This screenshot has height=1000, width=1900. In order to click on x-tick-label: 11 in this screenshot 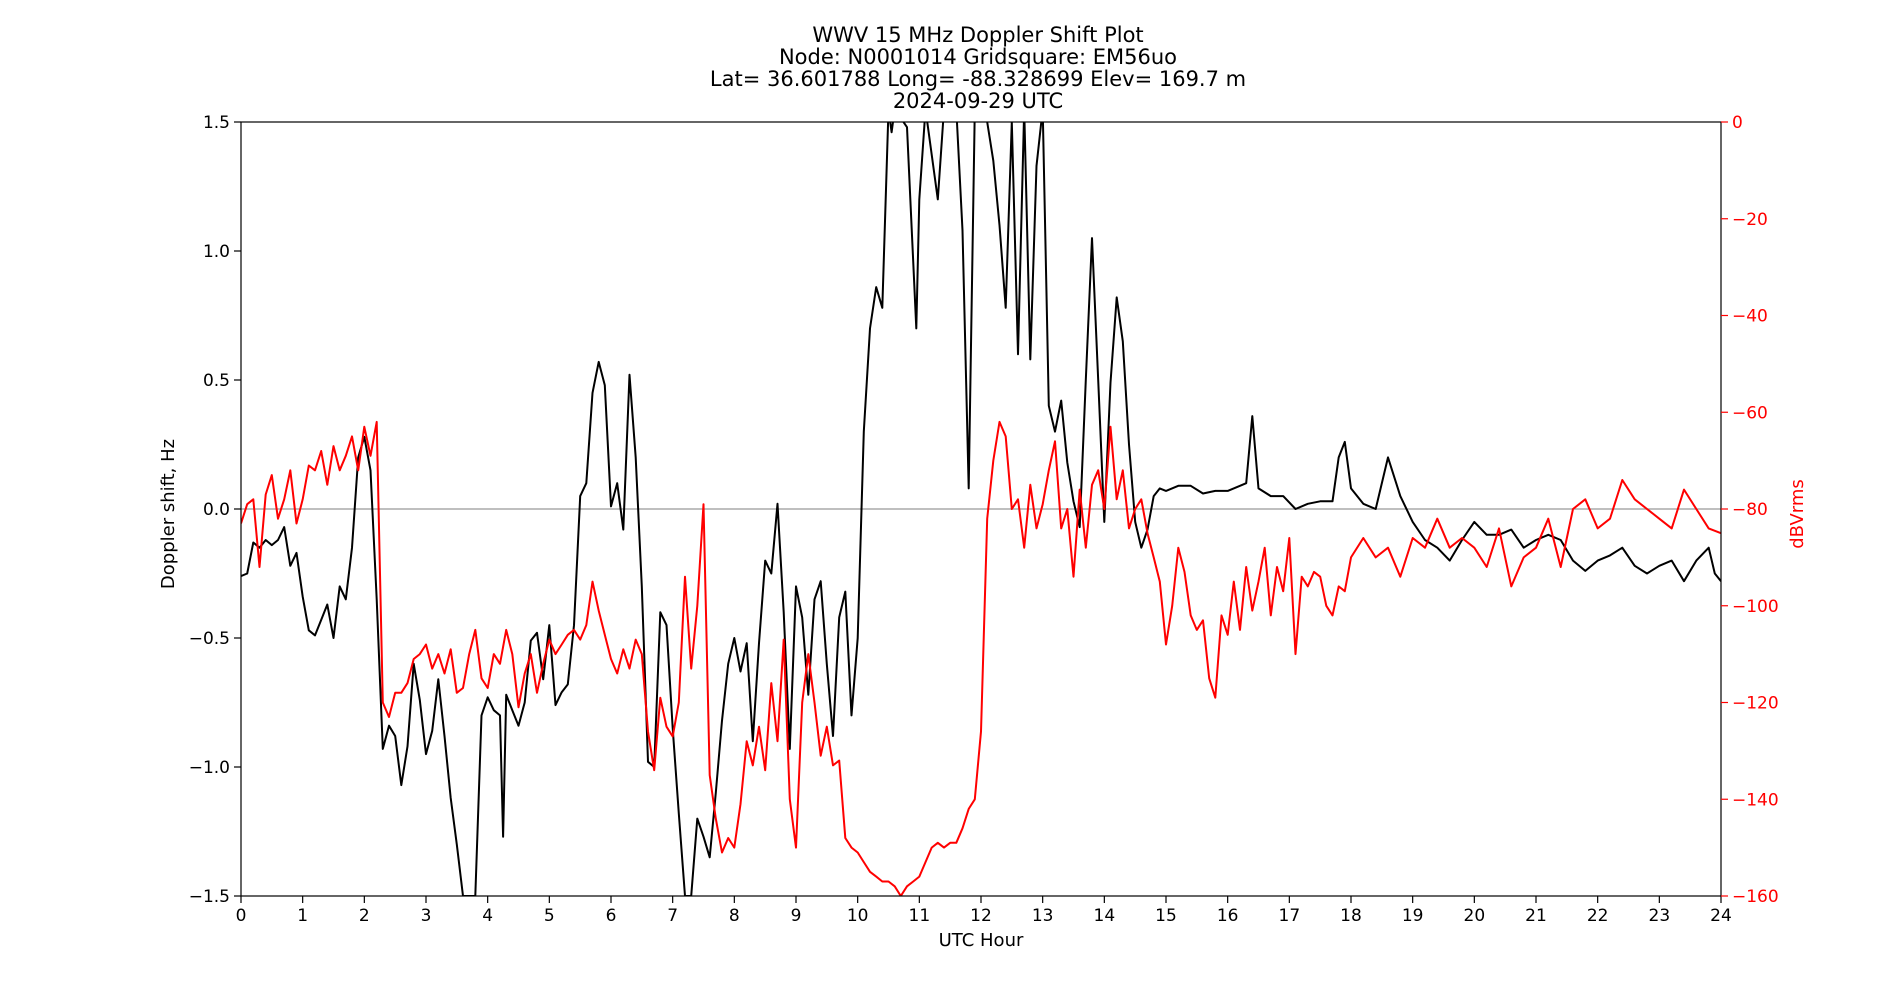, I will do `click(920, 916)`.